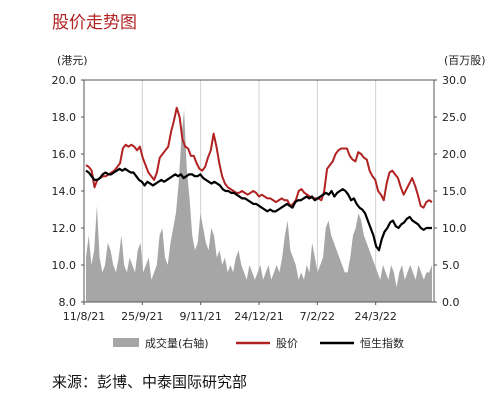 The image size is (500, 403). I want to click on left-tick-label: 16.0, so click(64, 154).